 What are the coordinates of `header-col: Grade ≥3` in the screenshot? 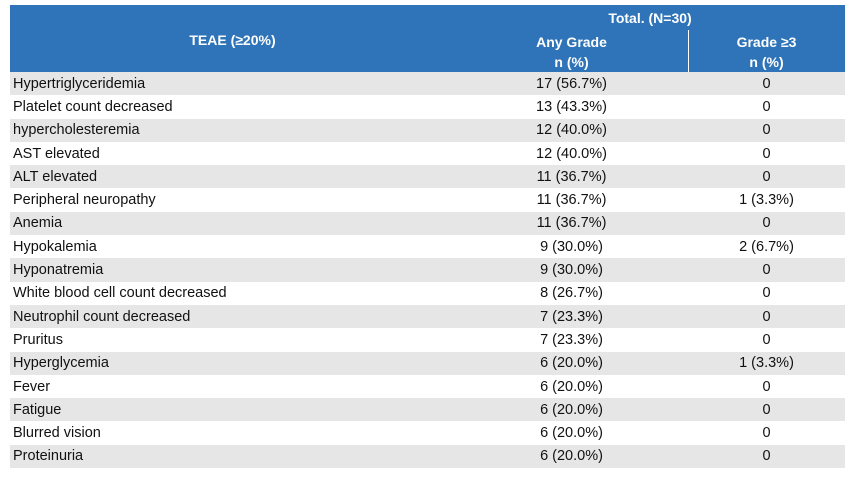 It's located at (766, 42).